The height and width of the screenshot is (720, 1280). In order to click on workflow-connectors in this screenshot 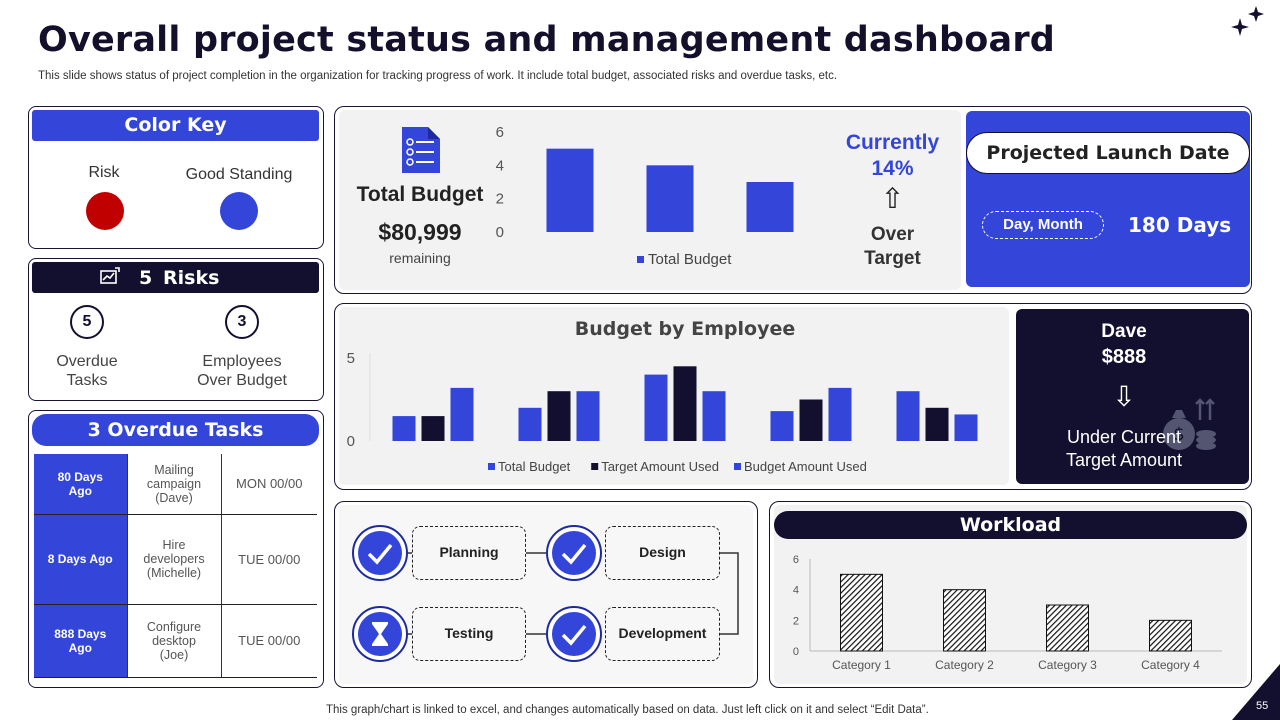, I will do `click(573, 593)`.